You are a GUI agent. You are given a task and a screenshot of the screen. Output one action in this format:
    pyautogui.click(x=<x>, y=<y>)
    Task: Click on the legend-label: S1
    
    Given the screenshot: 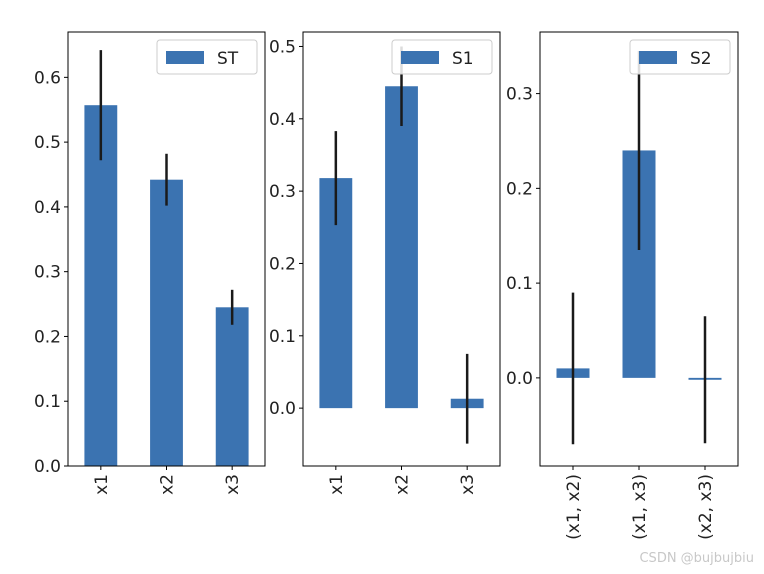 What is the action you would take?
    pyautogui.click(x=463, y=59)
    